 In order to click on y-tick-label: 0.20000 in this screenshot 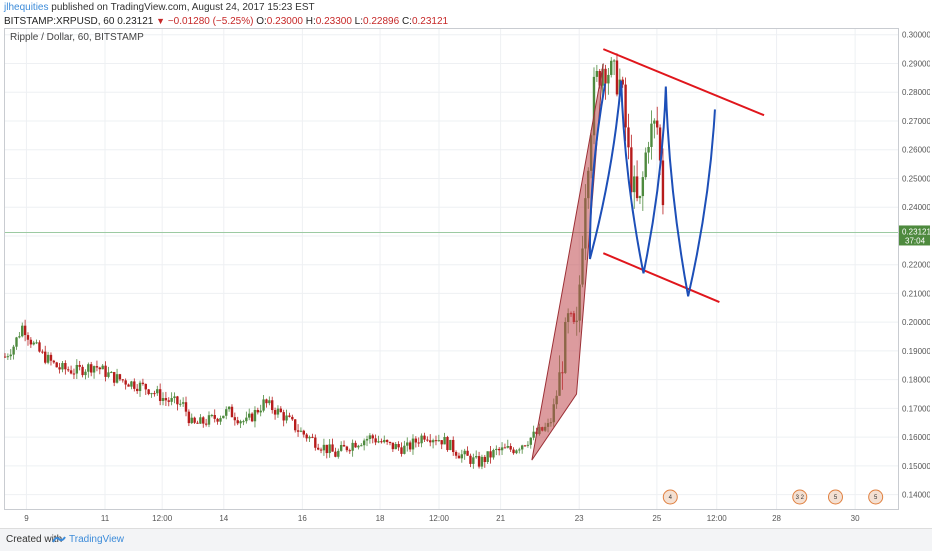, I will do `click(916, 322)`.